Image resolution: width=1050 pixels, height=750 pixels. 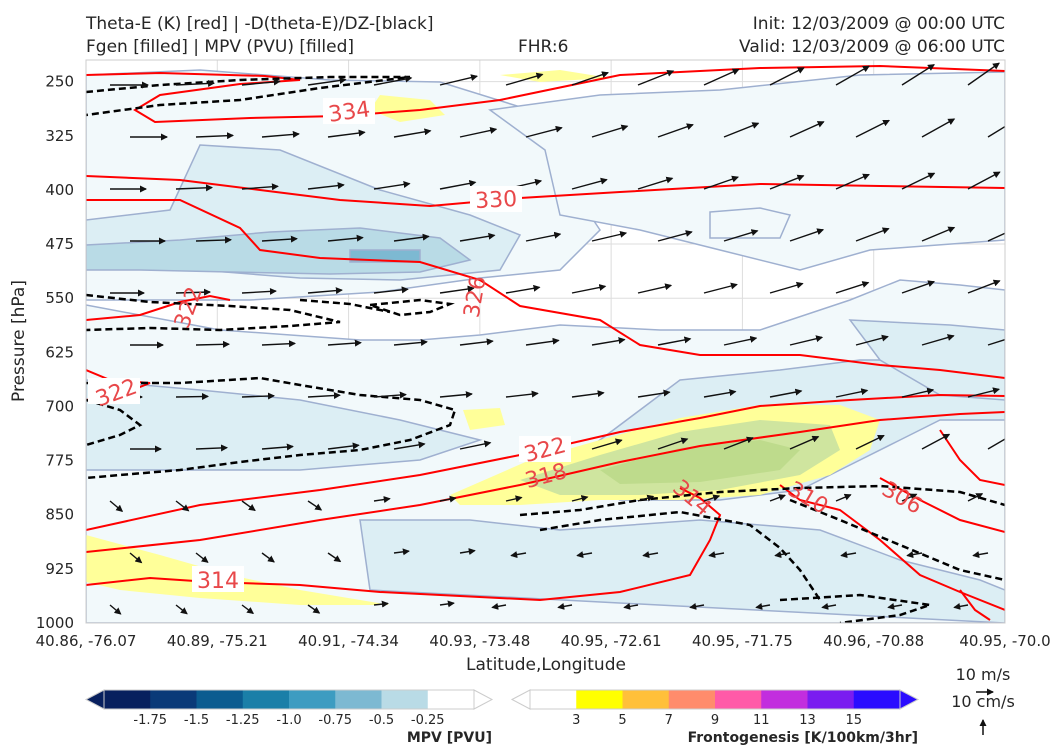 I want to click on valid-time: Valid: 12/03/2009 @ 06:00 UTC, so click(x=872, y=47).